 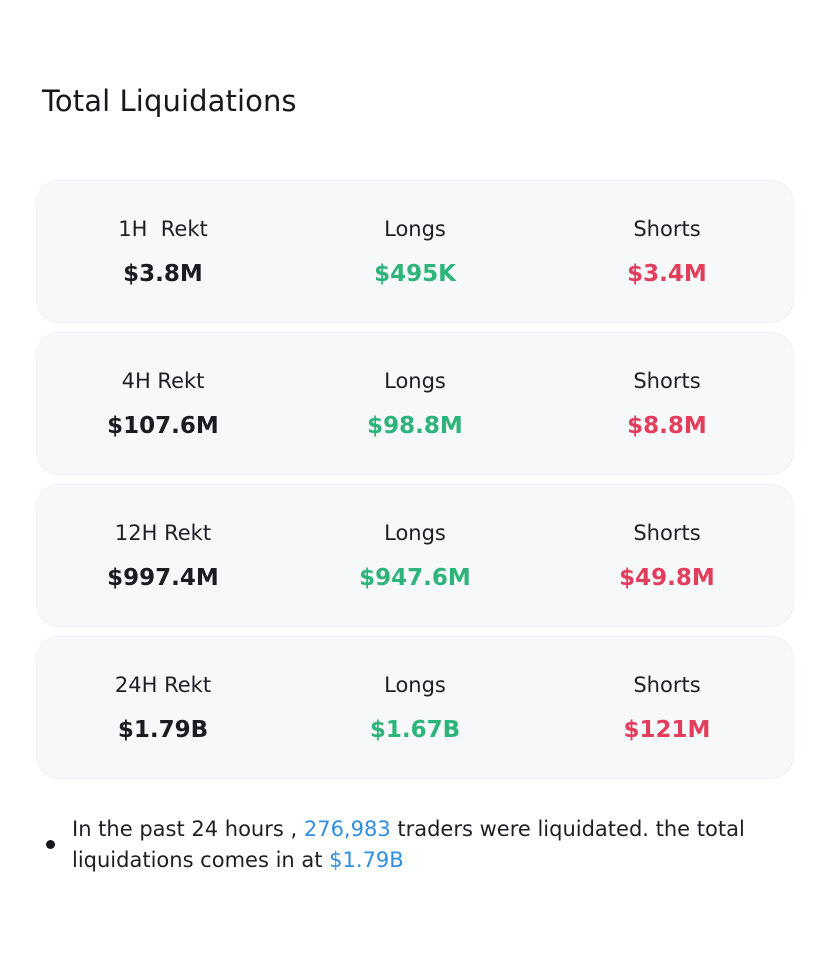 I want to click on longs-value: $1.67B, so click(x=415, y=730).